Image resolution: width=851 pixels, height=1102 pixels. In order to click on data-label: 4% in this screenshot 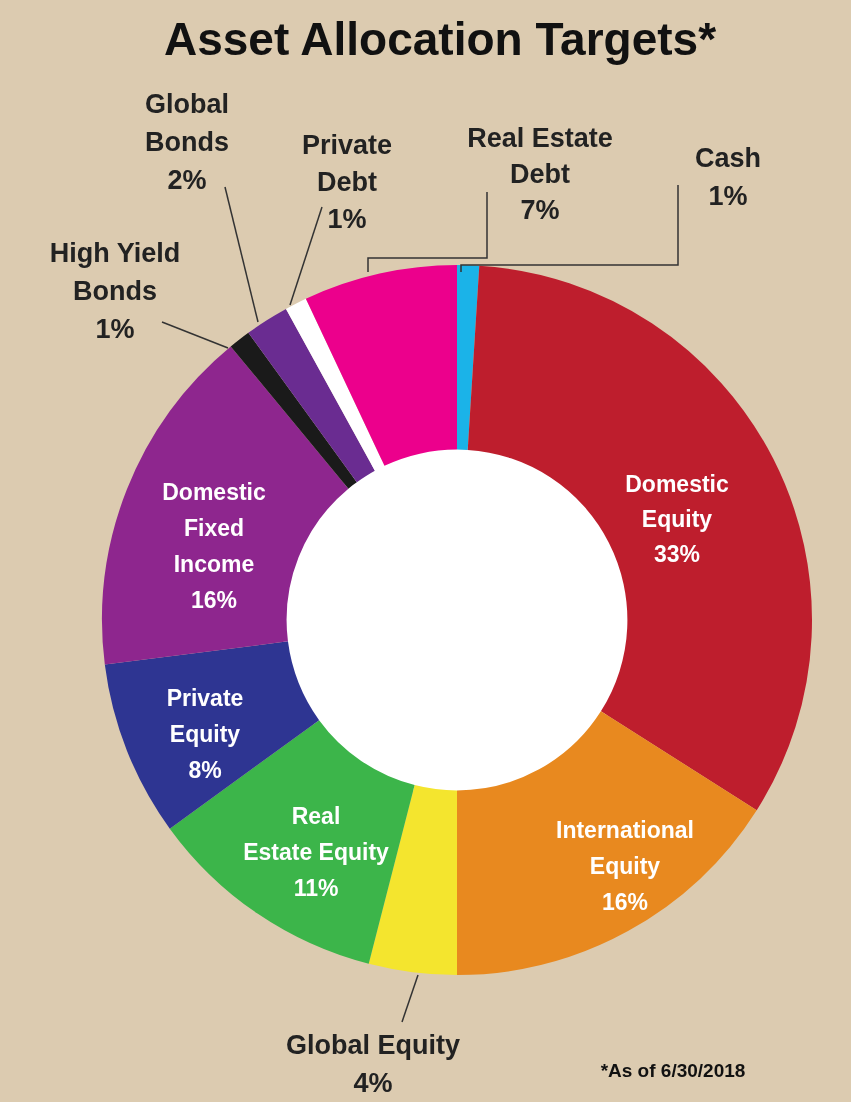, I will do `click(373, 1083)`.